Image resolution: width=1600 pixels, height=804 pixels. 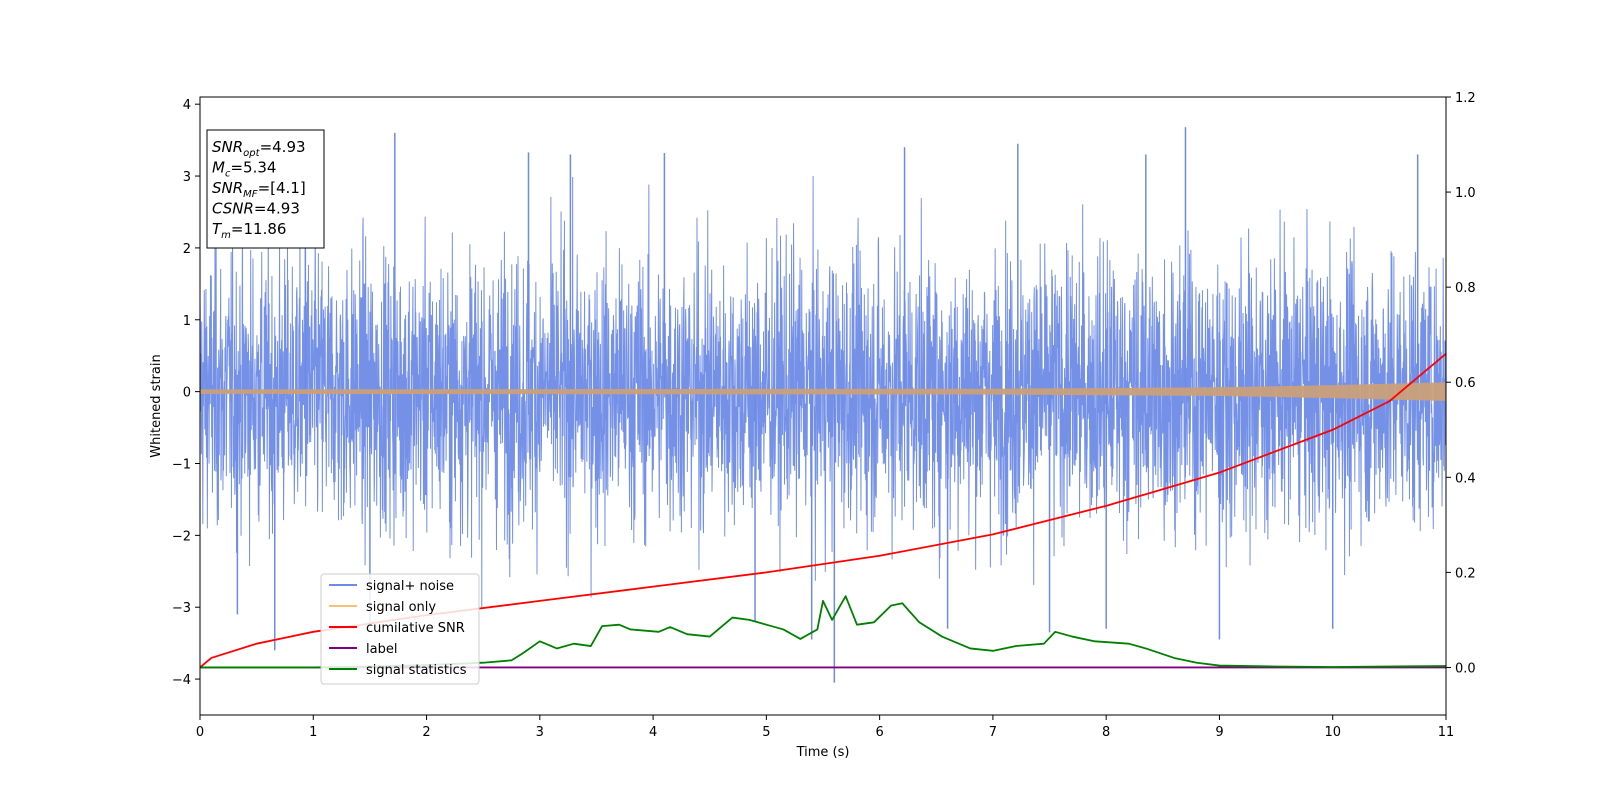 I want to click on legend-label: label, so click(x=381, y=649).